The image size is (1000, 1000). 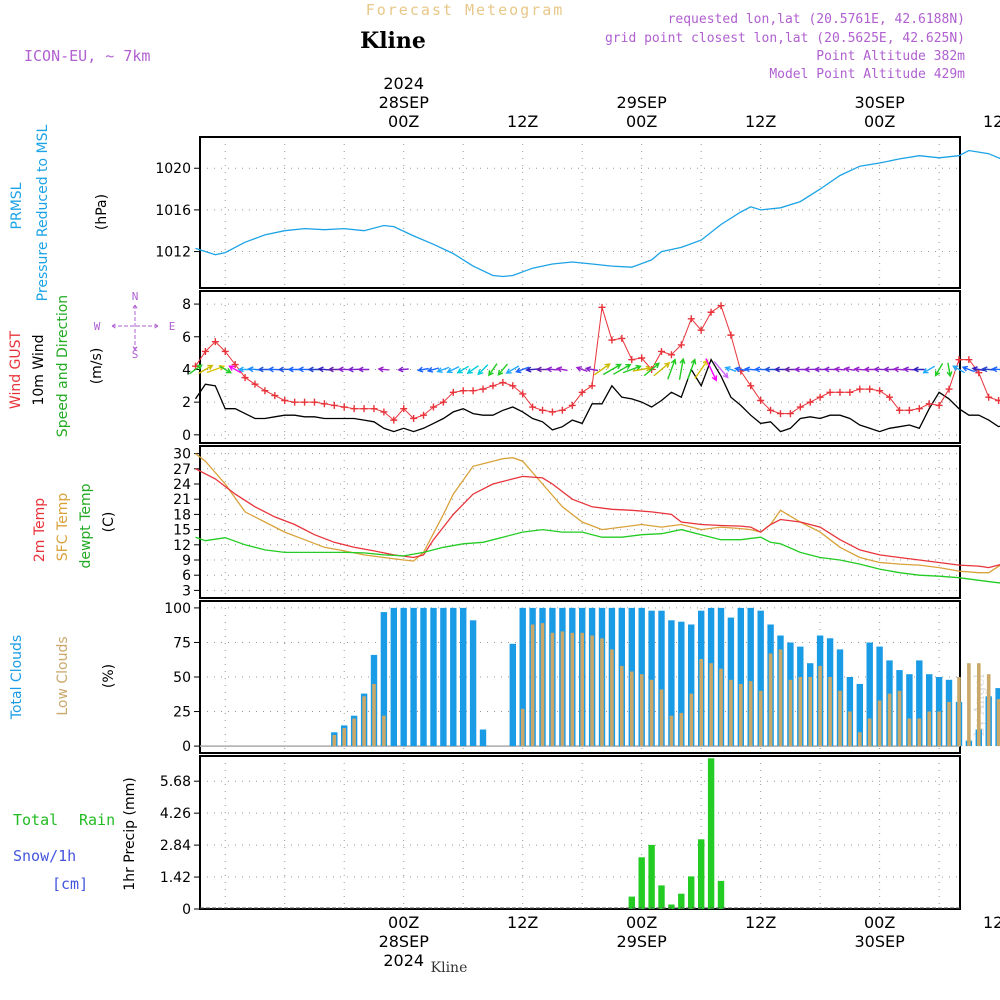 What do you see at coordinates (87, 56) in the screenshot?
I see `model-label: ICON-EU, ~ 7km` at bounding box center [87, 56].